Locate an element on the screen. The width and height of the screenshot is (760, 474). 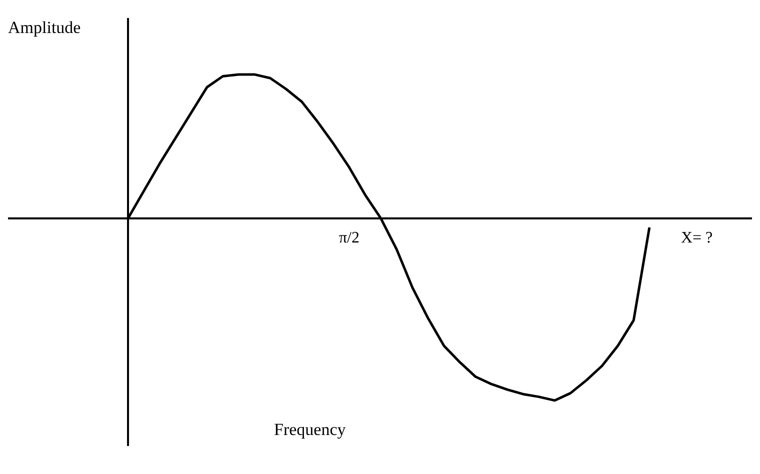
x-tick-label: X= ? is located at coordinates (696, 237).